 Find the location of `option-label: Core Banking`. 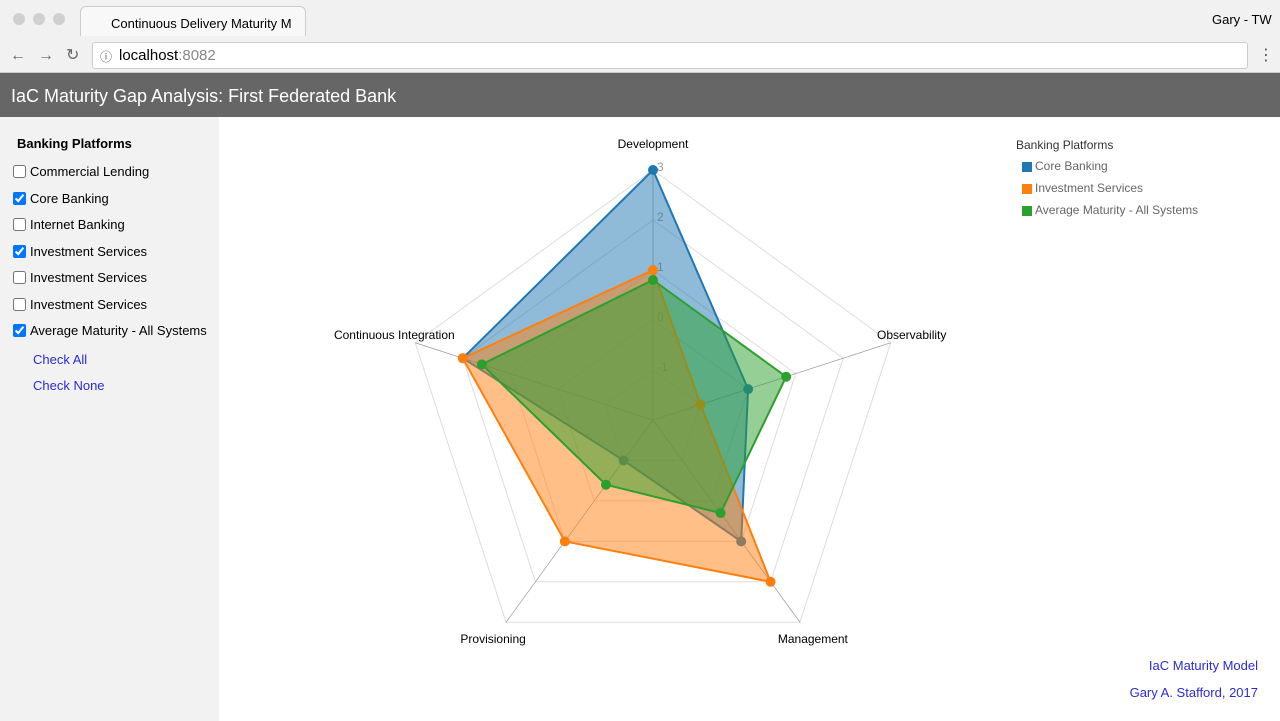

option-label: Core Banking is located at coordinates (69, 198).